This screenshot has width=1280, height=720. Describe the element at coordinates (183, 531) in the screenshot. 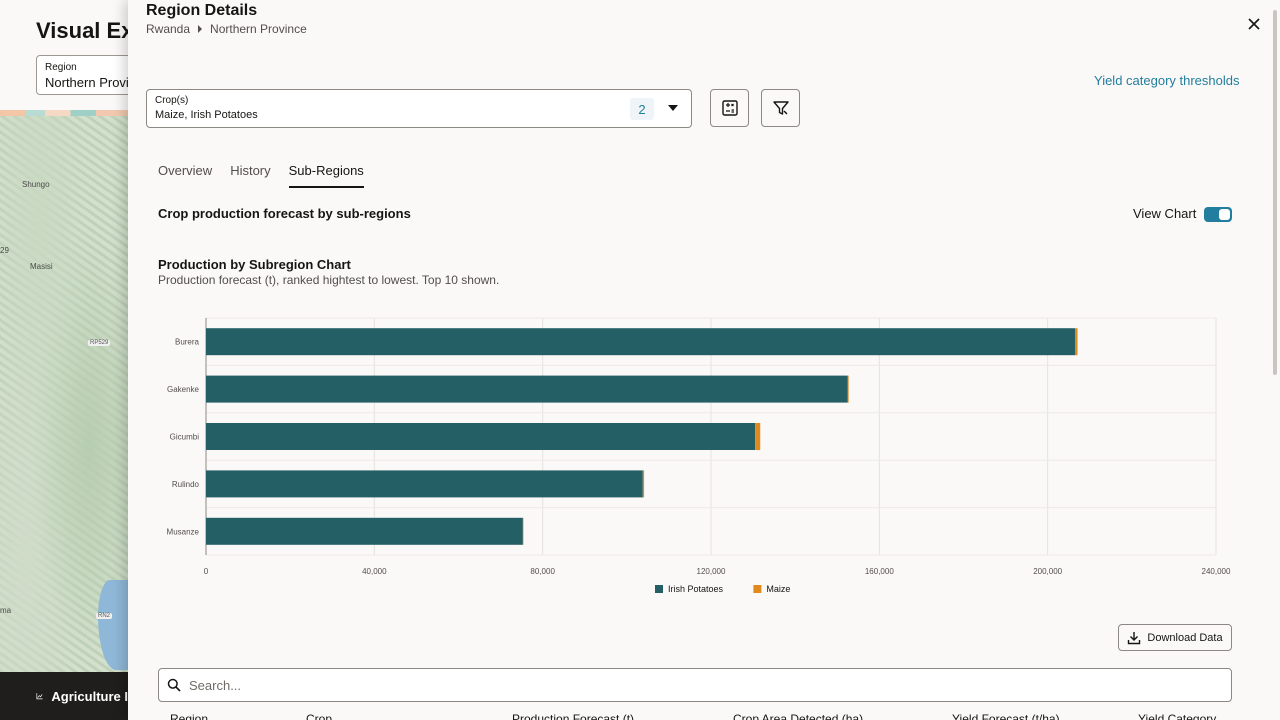

I see `y-tick-label: Musanze` at that location.